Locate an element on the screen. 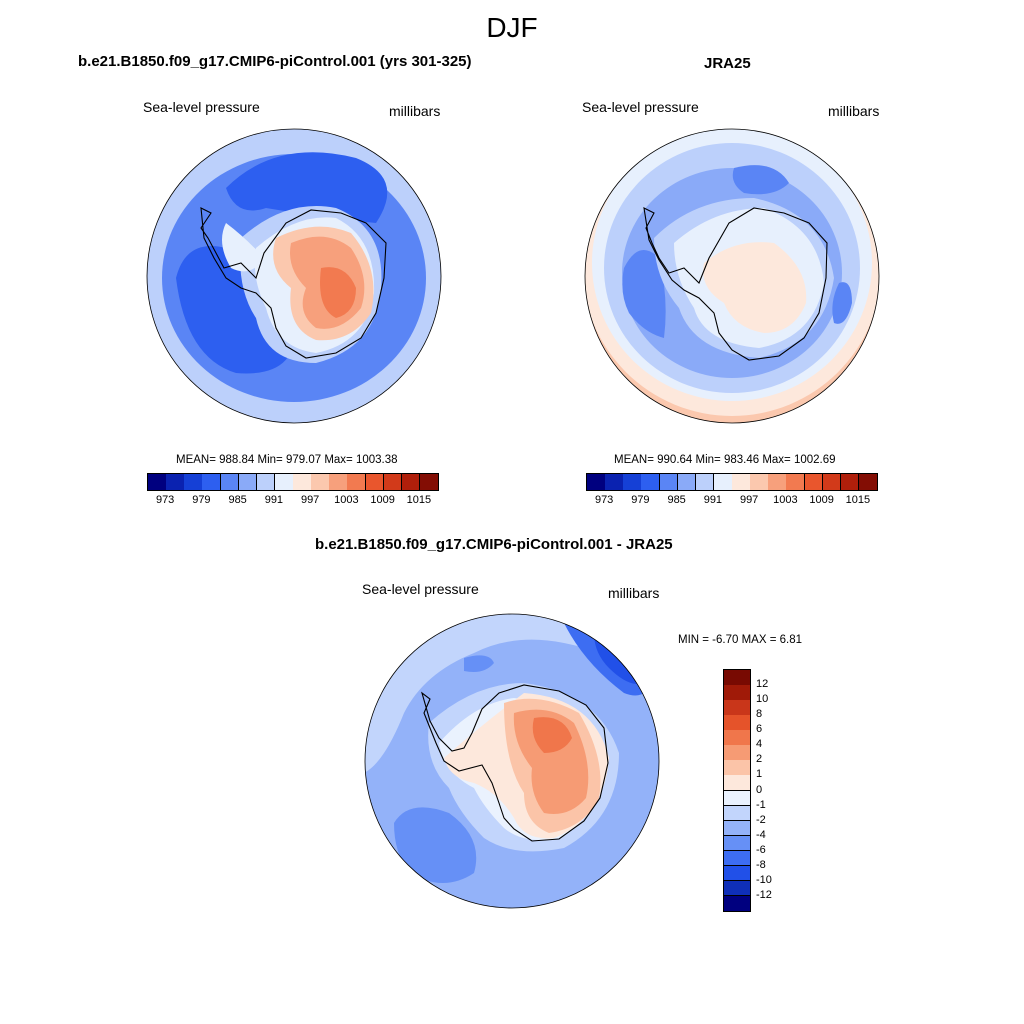  diff-units-label: millibars is located at coordinates (634, 593).